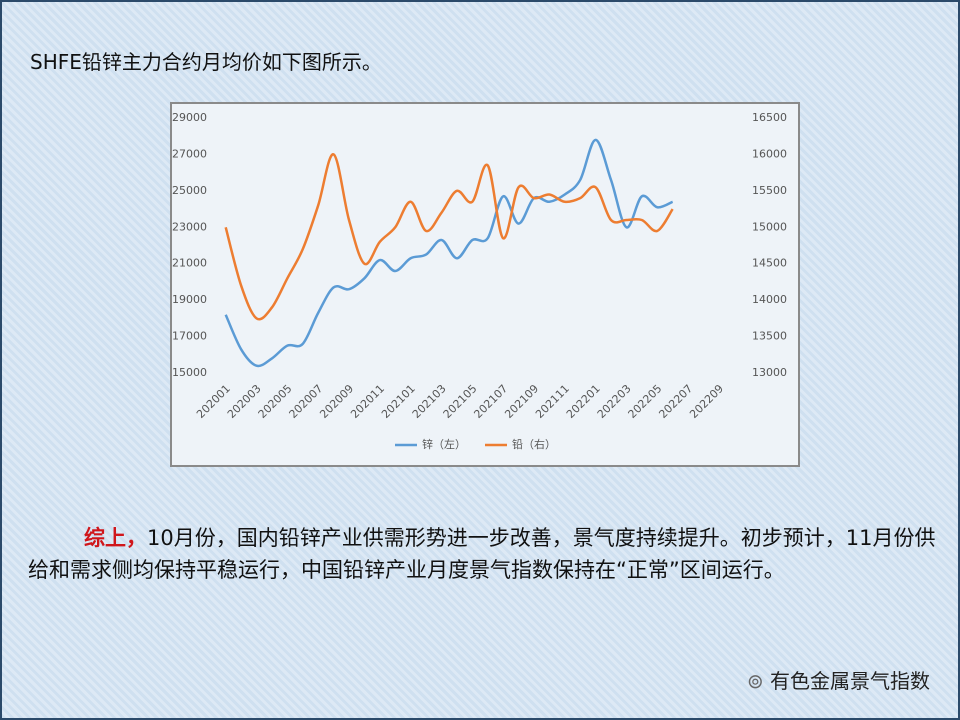 Image resolution: width=960 pixels, height=720 pixels. What do you see at coordinates (444, 444) in the screenshot?
I see `legend-label: 锌（左）` at bounding box center [444, 444].